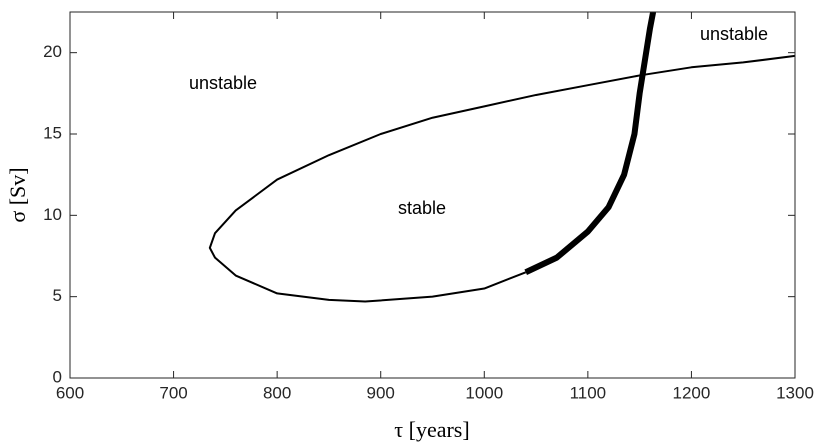  Describe the element at coordinates (590, 143) in the screenshot. I see `curve` at that location.